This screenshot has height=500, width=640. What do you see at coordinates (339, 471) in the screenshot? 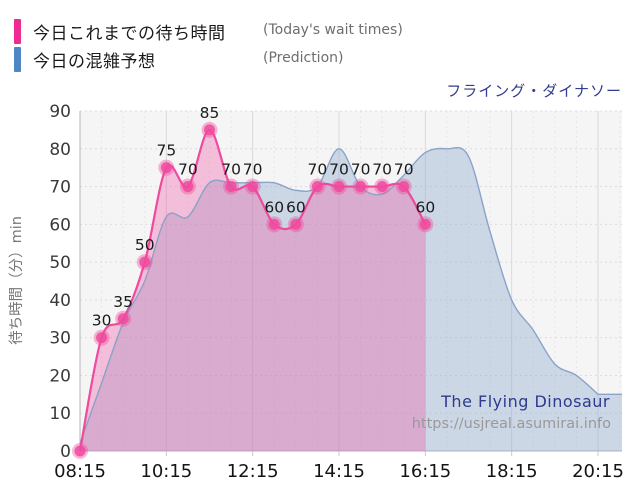
I see `x-tick-label: 14:15` at bounding box center [339, 471].